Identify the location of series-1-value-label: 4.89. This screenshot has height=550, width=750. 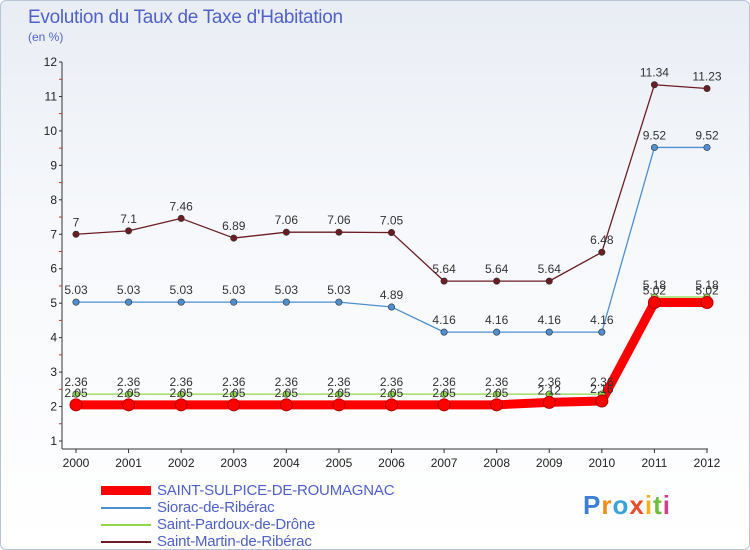
(392, 295).